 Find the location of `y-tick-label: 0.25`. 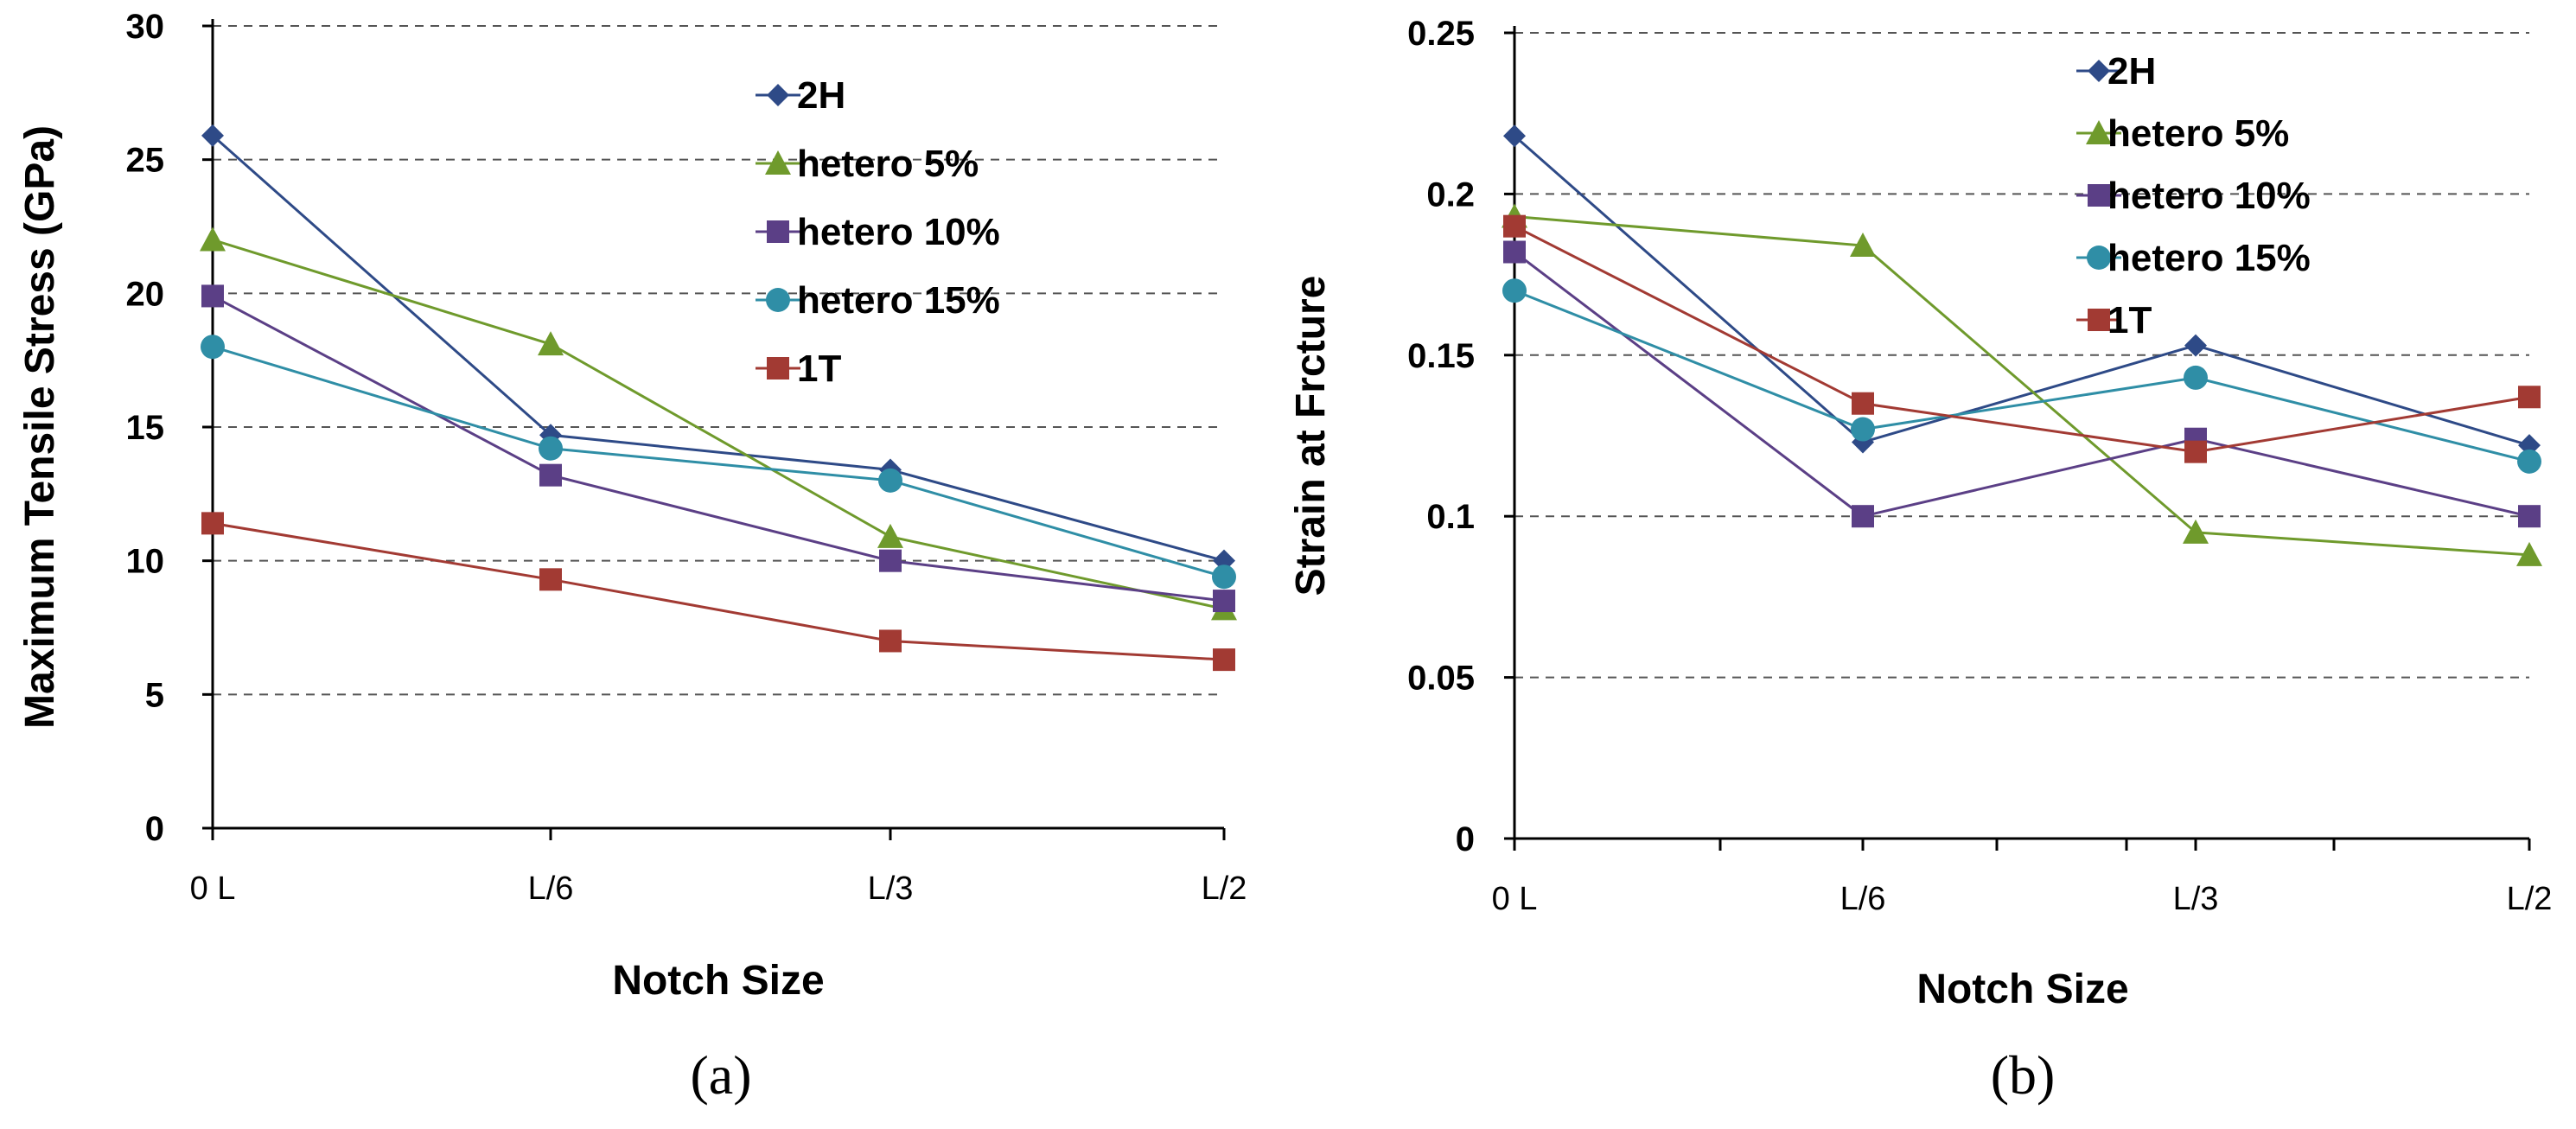

y-tick-label: 0.25 is located at coordinates (1441, 34).